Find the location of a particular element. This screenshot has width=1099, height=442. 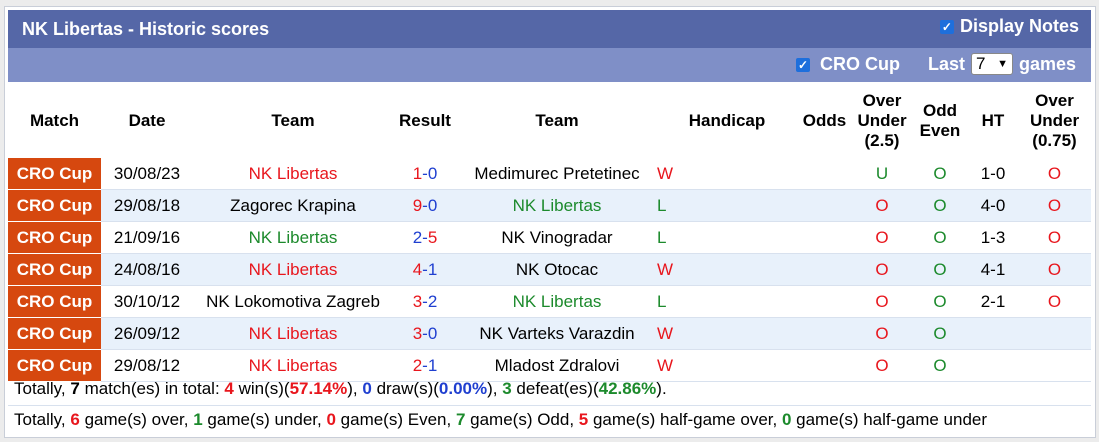

away-score: 2 is located at coordinates (432, 301).